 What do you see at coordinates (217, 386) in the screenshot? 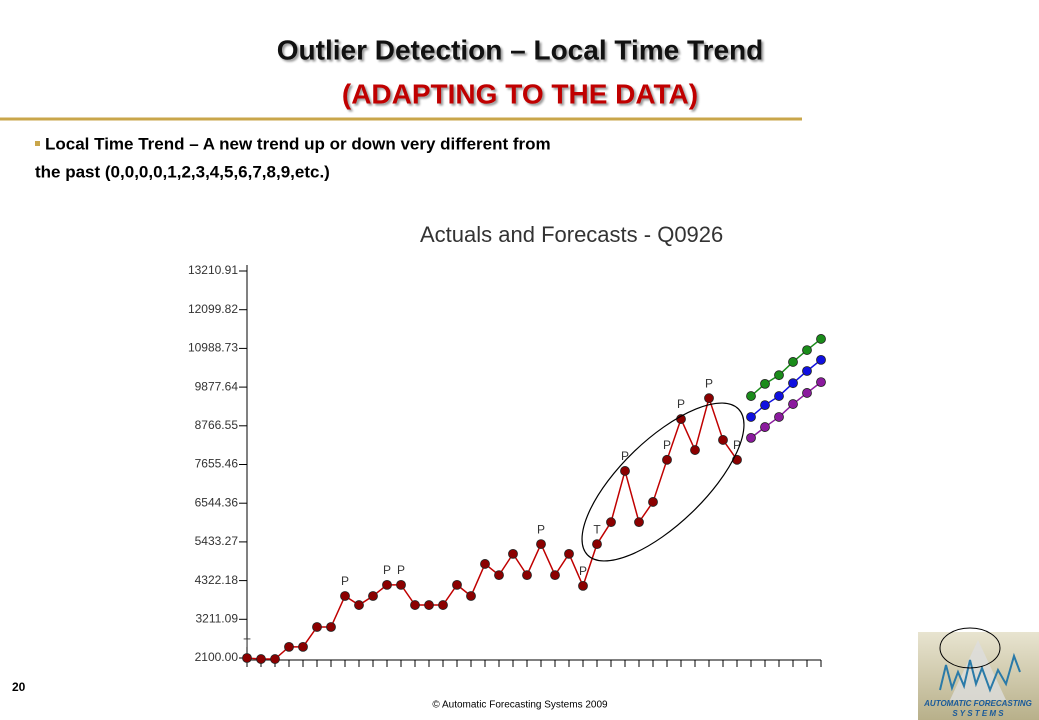
I see `y-tick-label: 9877.64` at bounding box center [217, 386].